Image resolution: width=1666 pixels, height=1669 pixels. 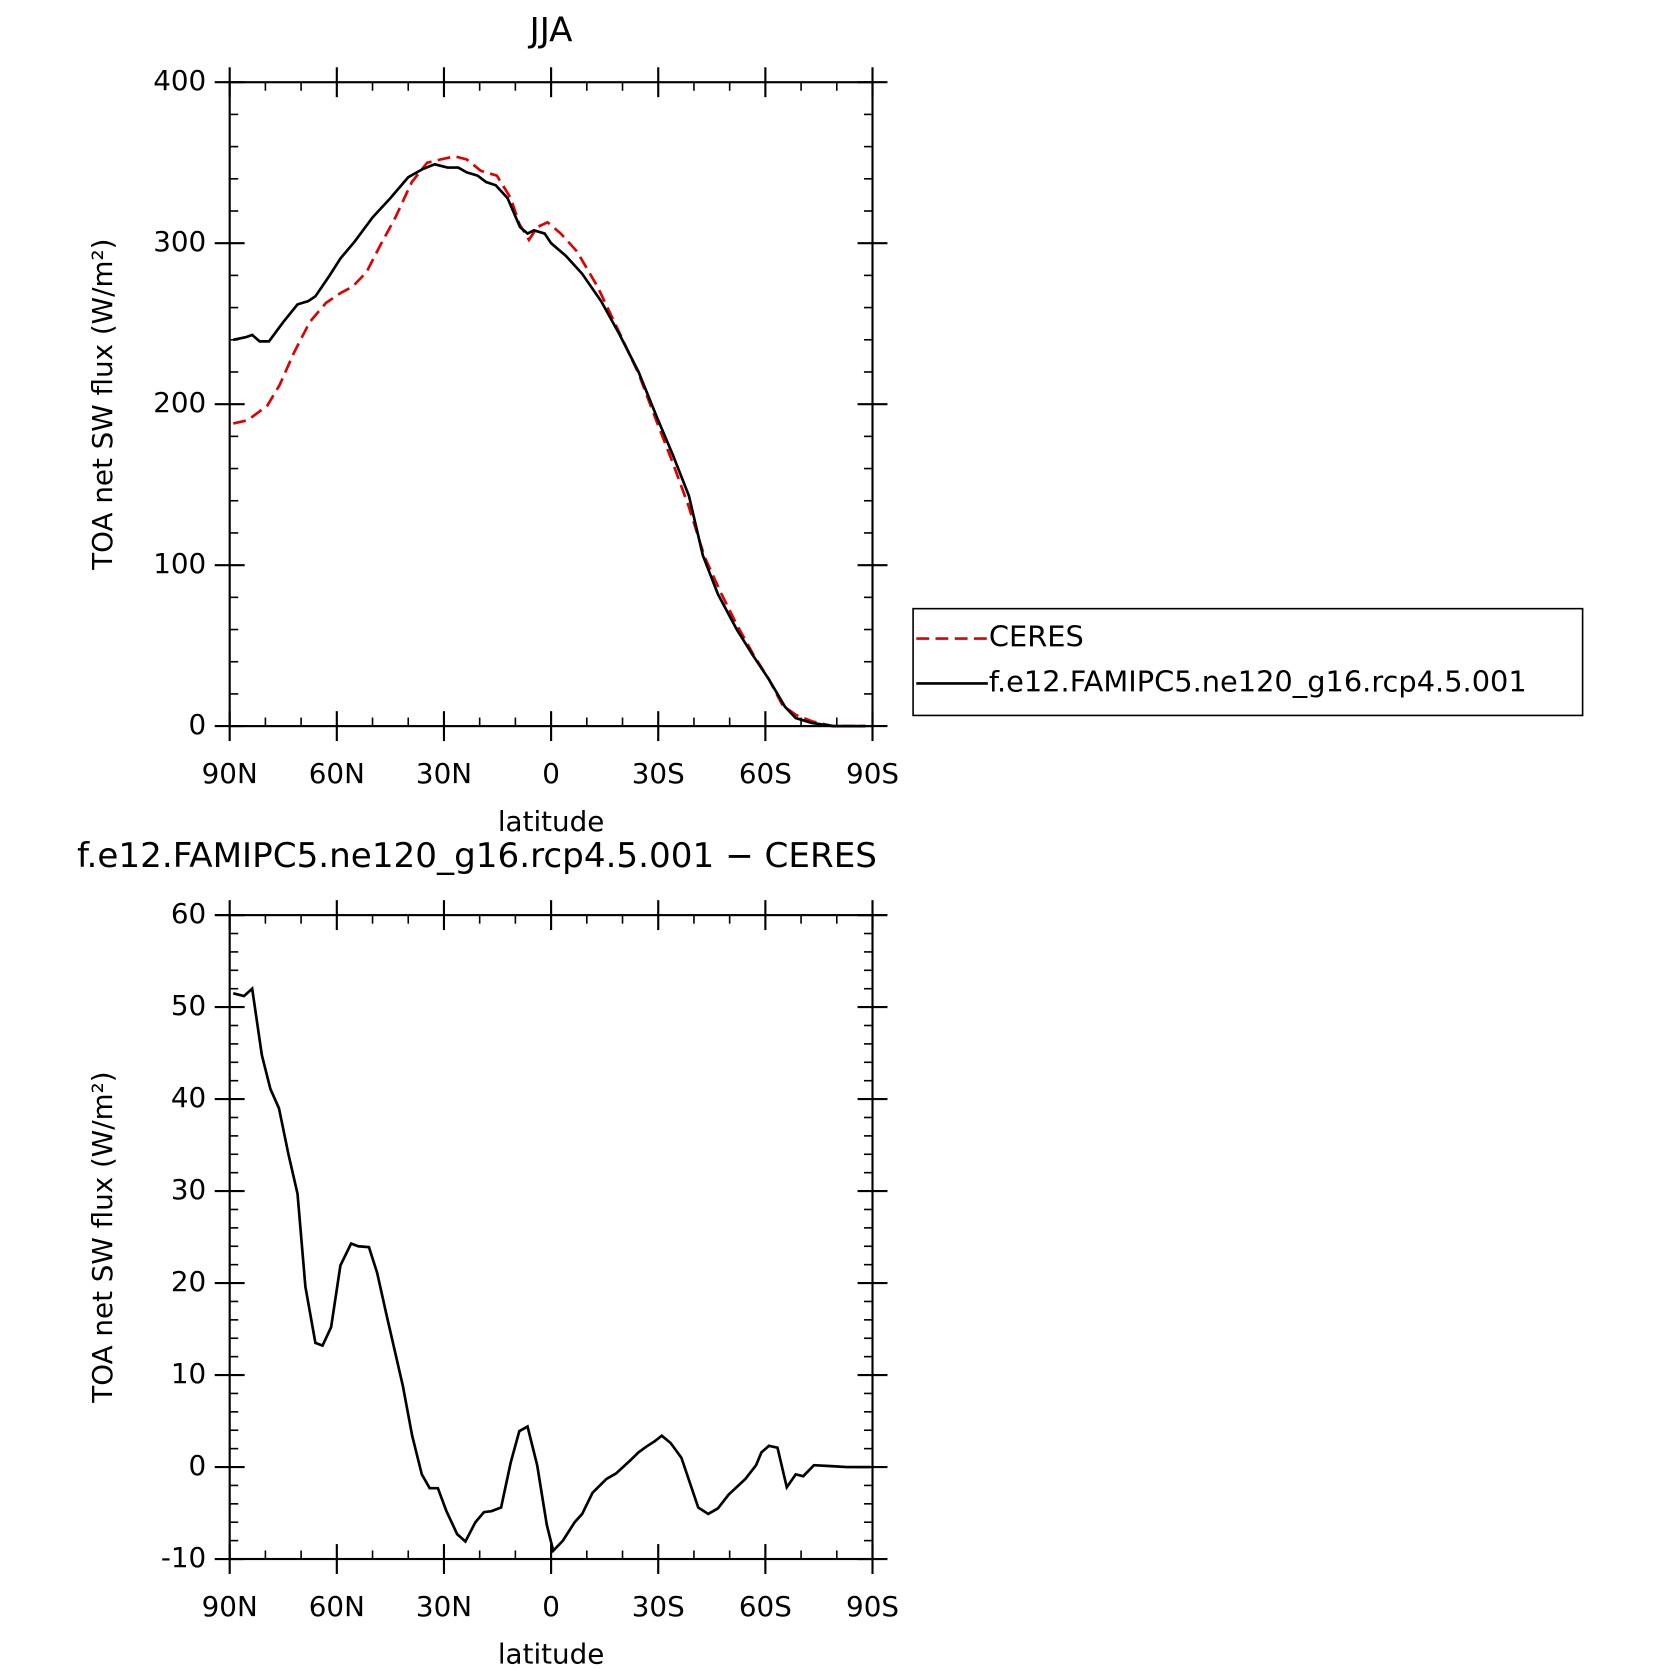 What do you see at coordinates (188, 1005) in the screenshot?
I see `y-tick-label: 50` at bounding box center [188, 1005].